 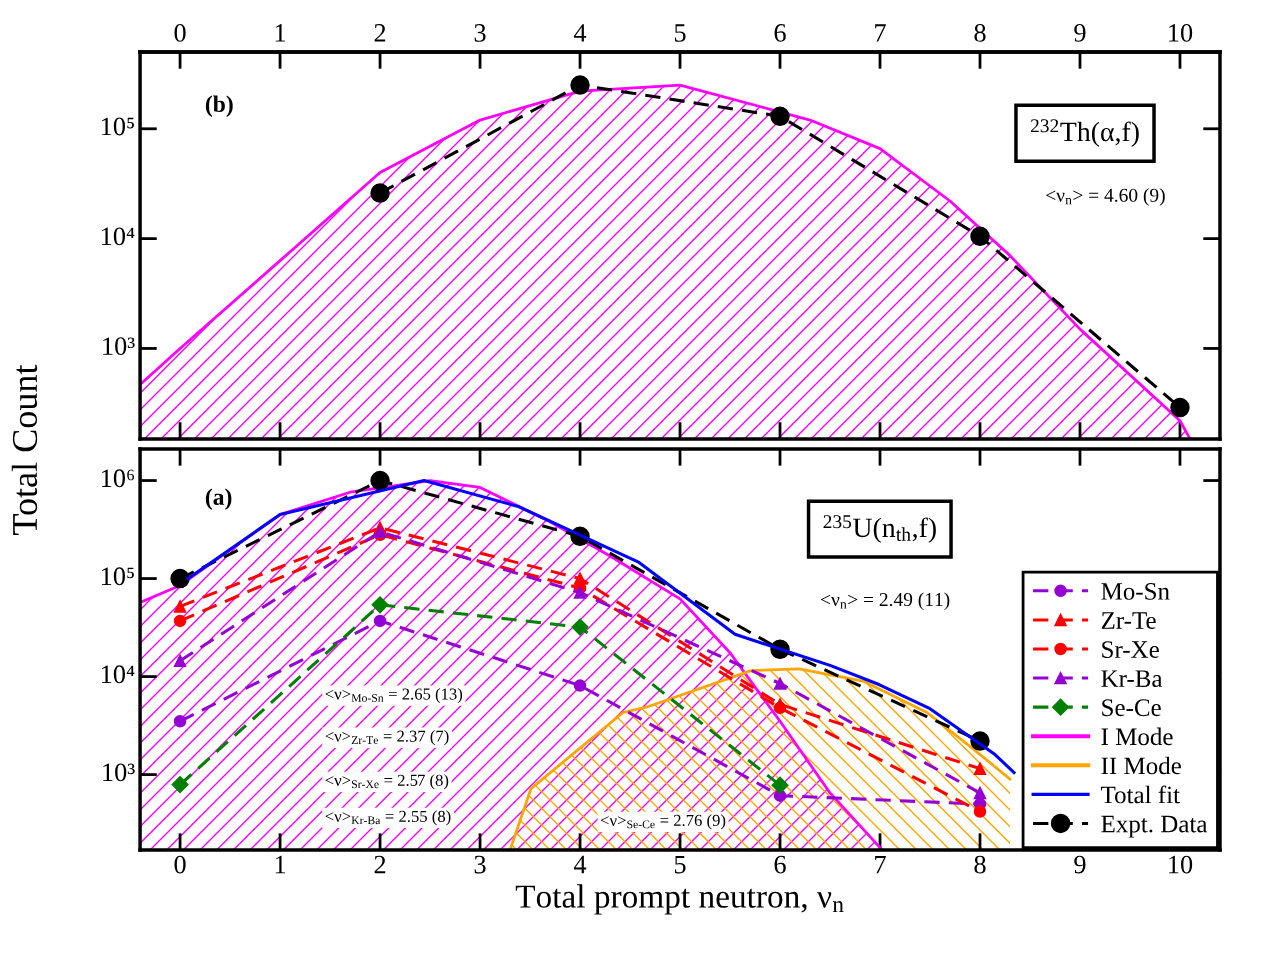 I want to click on x2-tick-label: 4, so click(x=580, y=33).